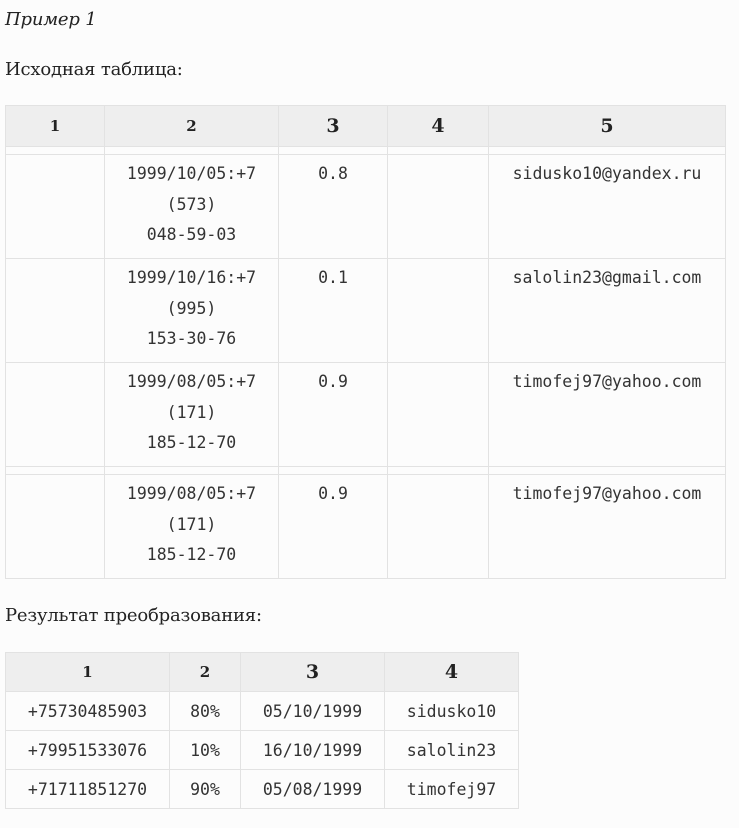  Describe the element at coordinates (312, 711) in the screenshot. I see `date-cell: 05/10/1999` at that location.